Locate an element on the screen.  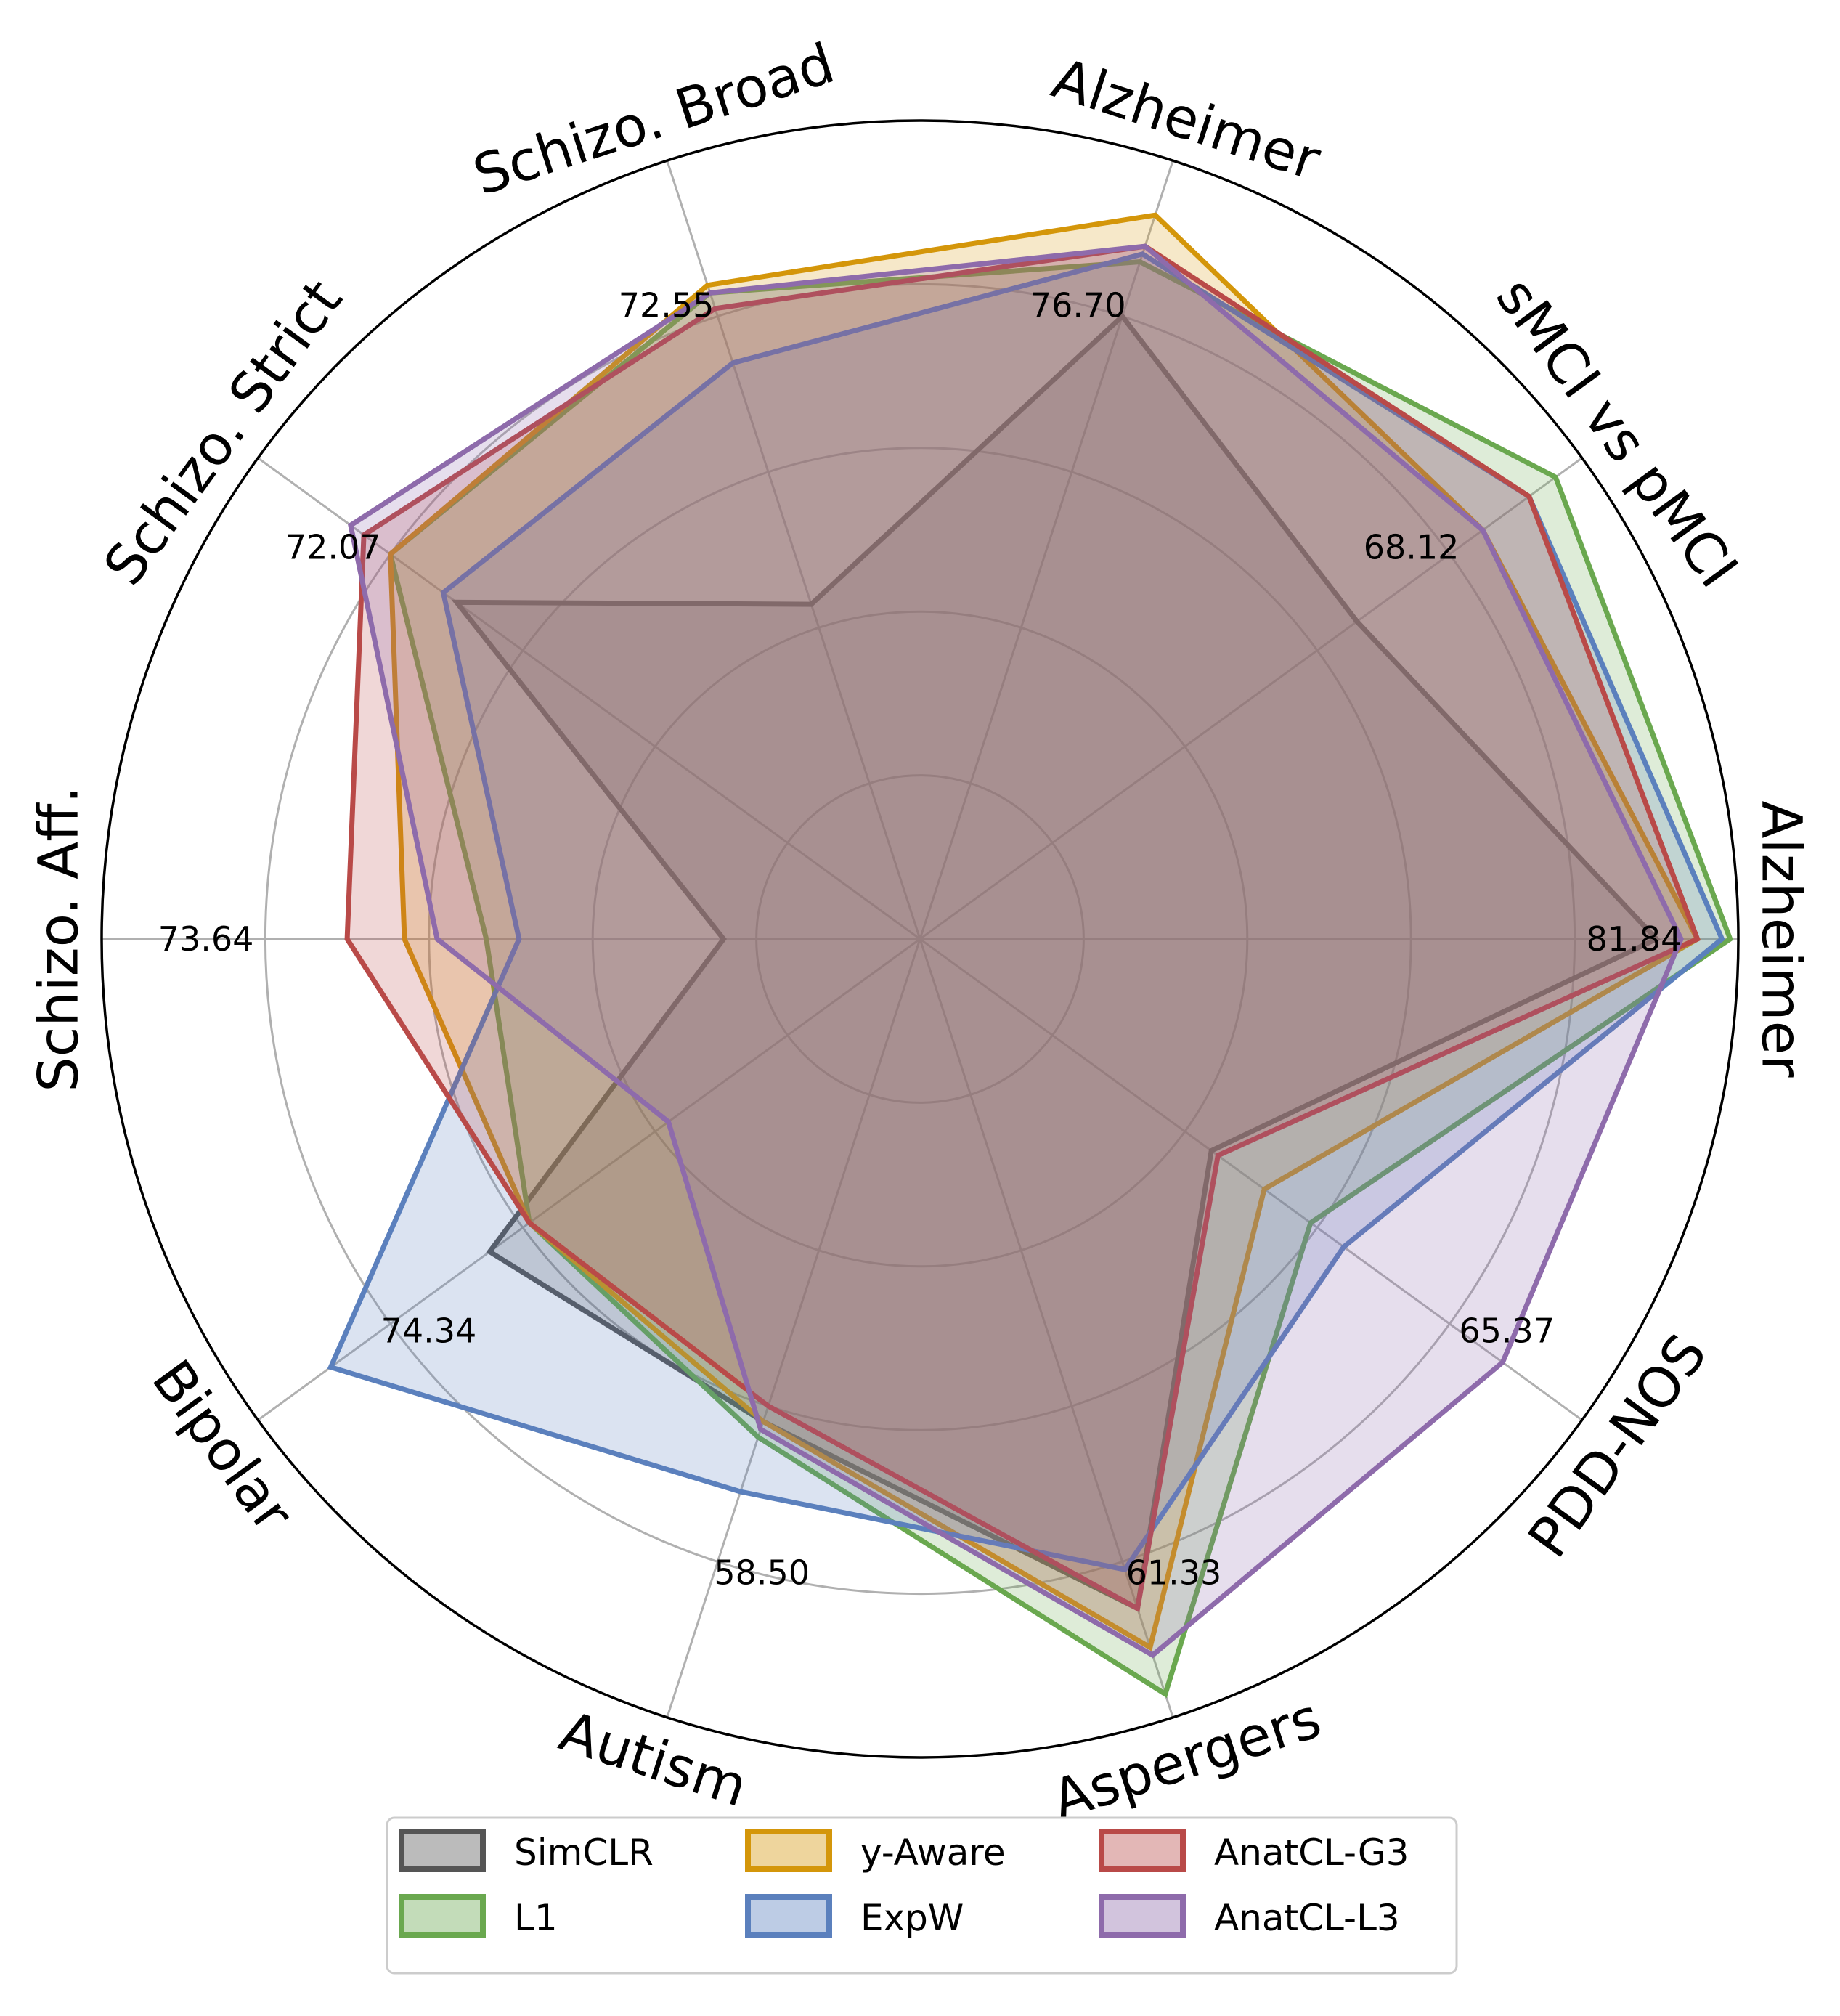
max-value-label-10: 65.37 is located at coordinates (1507, 1330).